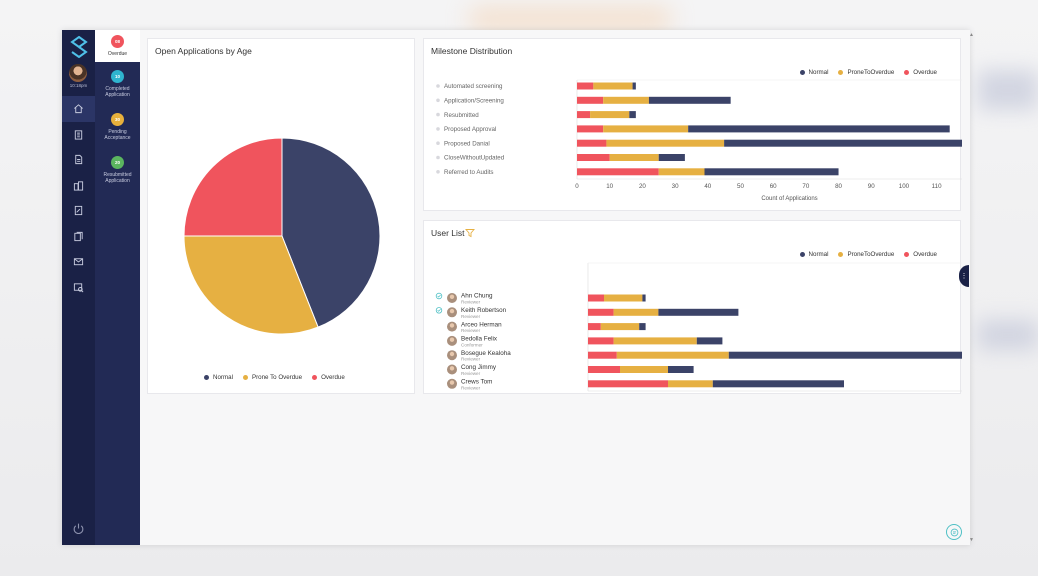 This screenshot has width=1038, height=576. I want to click on more-options-handle: ⋮, so click(964, 276).